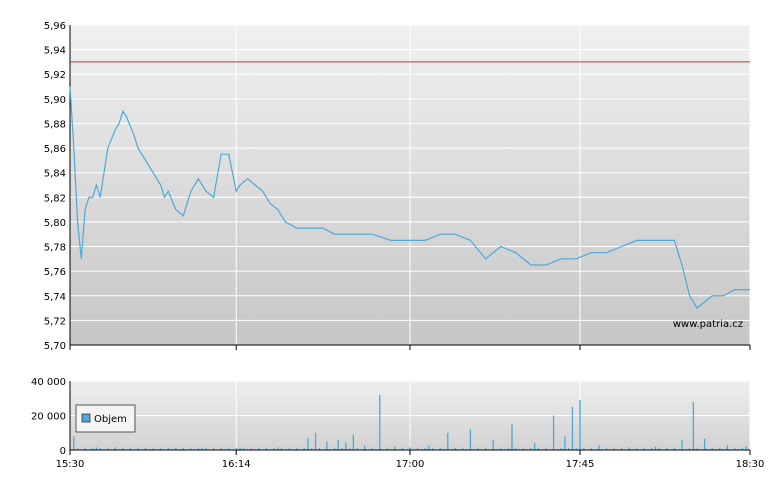 This screenshot has width=780, height=490. I want to click on price-y-tick-label: 5,96, so click(55, 26).